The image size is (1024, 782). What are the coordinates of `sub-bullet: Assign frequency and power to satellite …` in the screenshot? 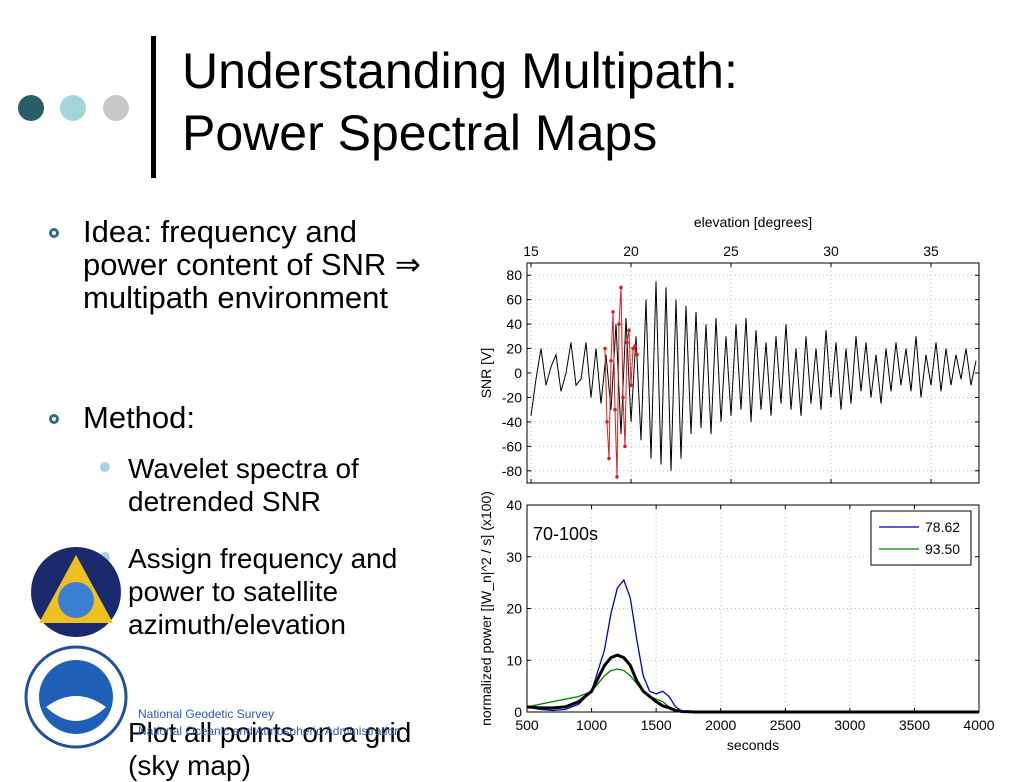 It's located at (263, 591).